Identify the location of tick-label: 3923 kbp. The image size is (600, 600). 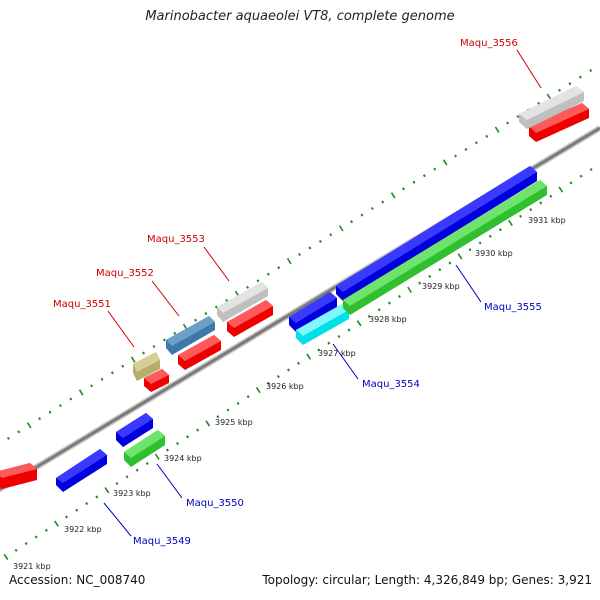
(132, 493).